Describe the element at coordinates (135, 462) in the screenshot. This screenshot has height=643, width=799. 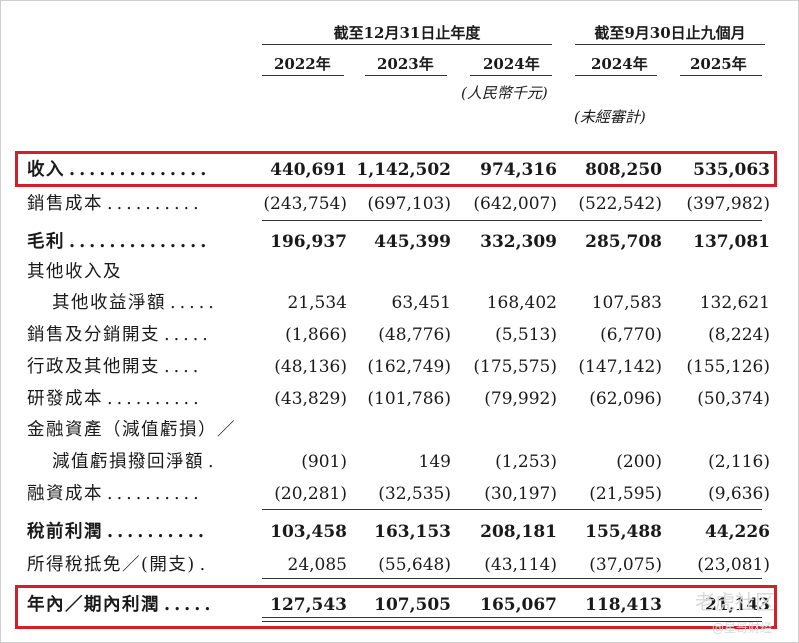
I see `row-label: 減值虧損撥回淨額.` at that location.